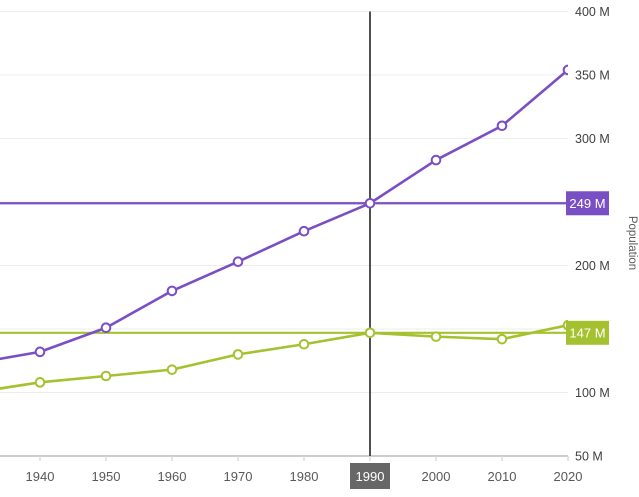 The image size is (639, 497). Describe the element at coordinates (589, 457) in the screenshot. I see `y-axis-label: 50 M` at that location.